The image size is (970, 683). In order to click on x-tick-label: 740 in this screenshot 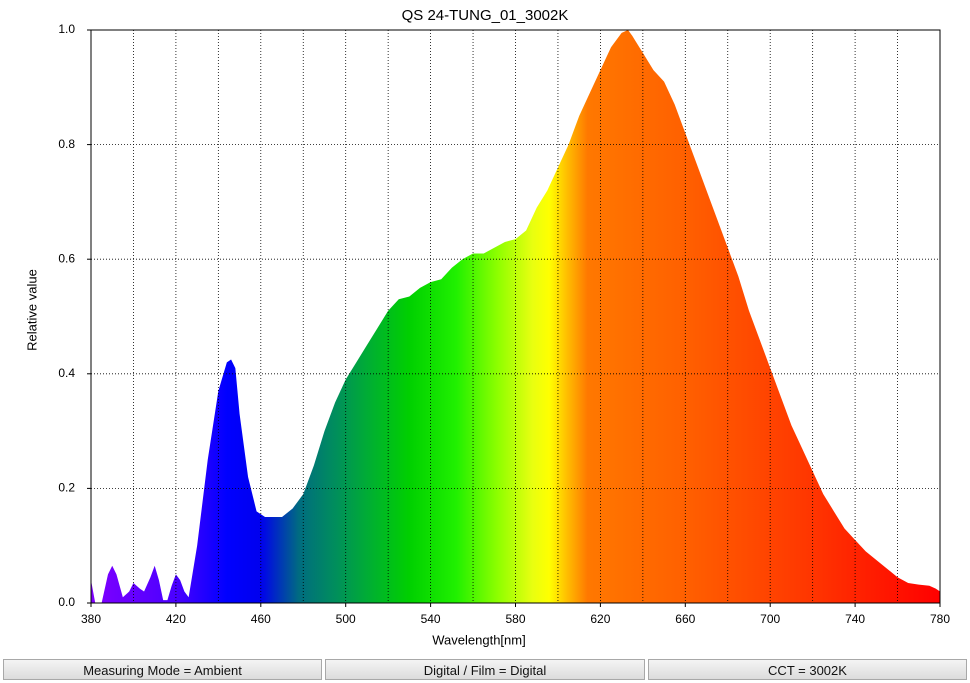, I will do `click(855, 619)`.